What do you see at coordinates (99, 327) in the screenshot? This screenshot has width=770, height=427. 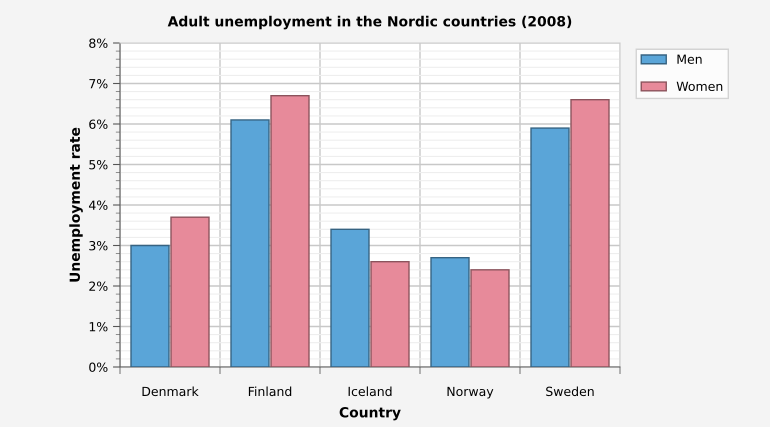 I see `y-tick-label: 1%` at bounding box center [99, 327].